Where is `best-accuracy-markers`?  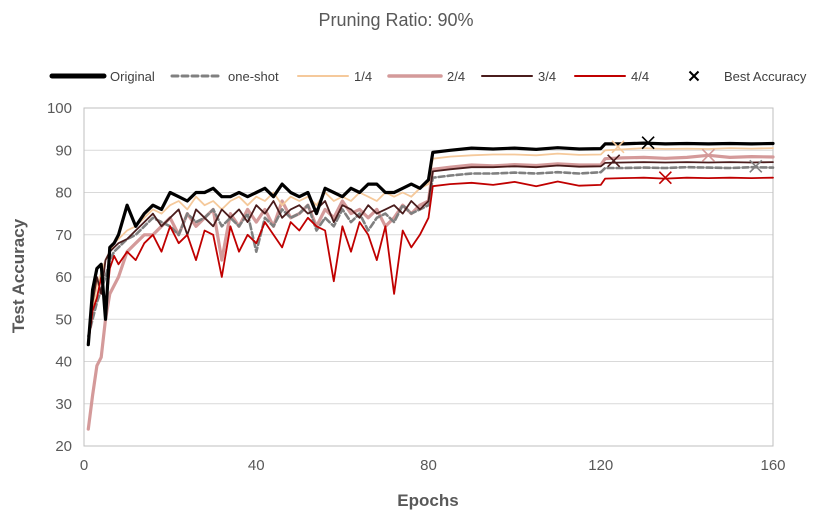 best-accuracy-markers is located at coordinates (685, 160).